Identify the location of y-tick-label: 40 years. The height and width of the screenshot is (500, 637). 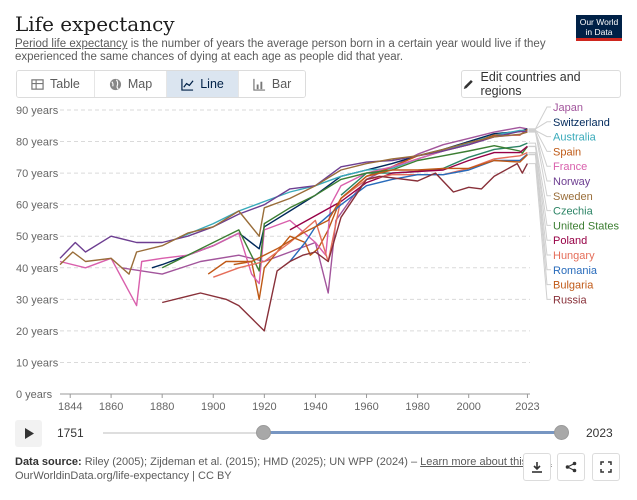
(37, 269).